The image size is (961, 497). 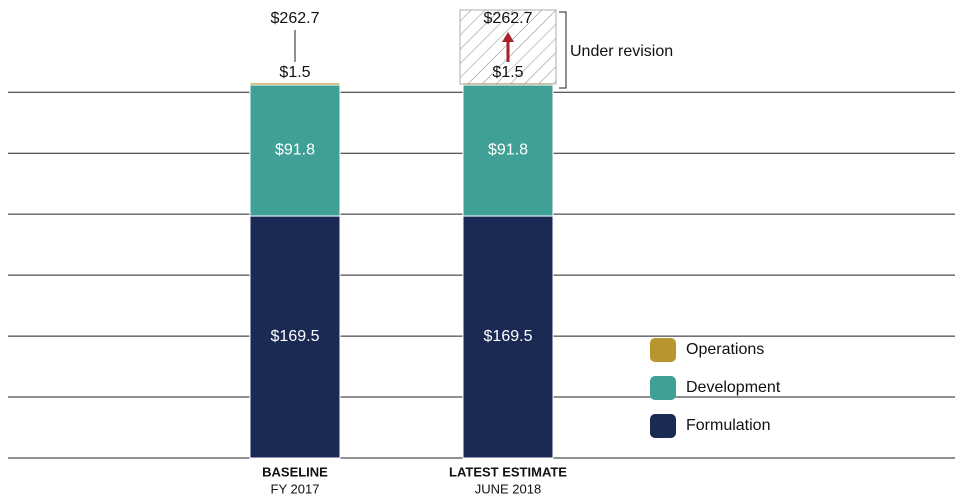 I want to click on x-tick-label: BASELINE, so click(x=295, y=471).